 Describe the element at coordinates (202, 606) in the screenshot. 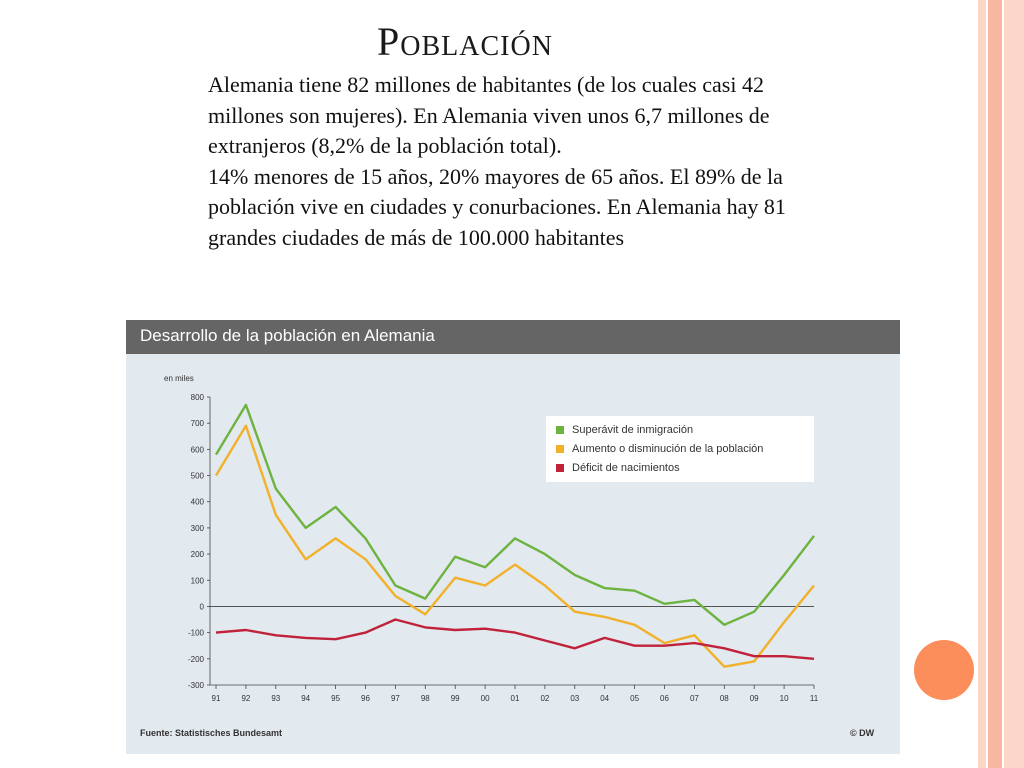

I see `y-tick-label: 0` at that location.